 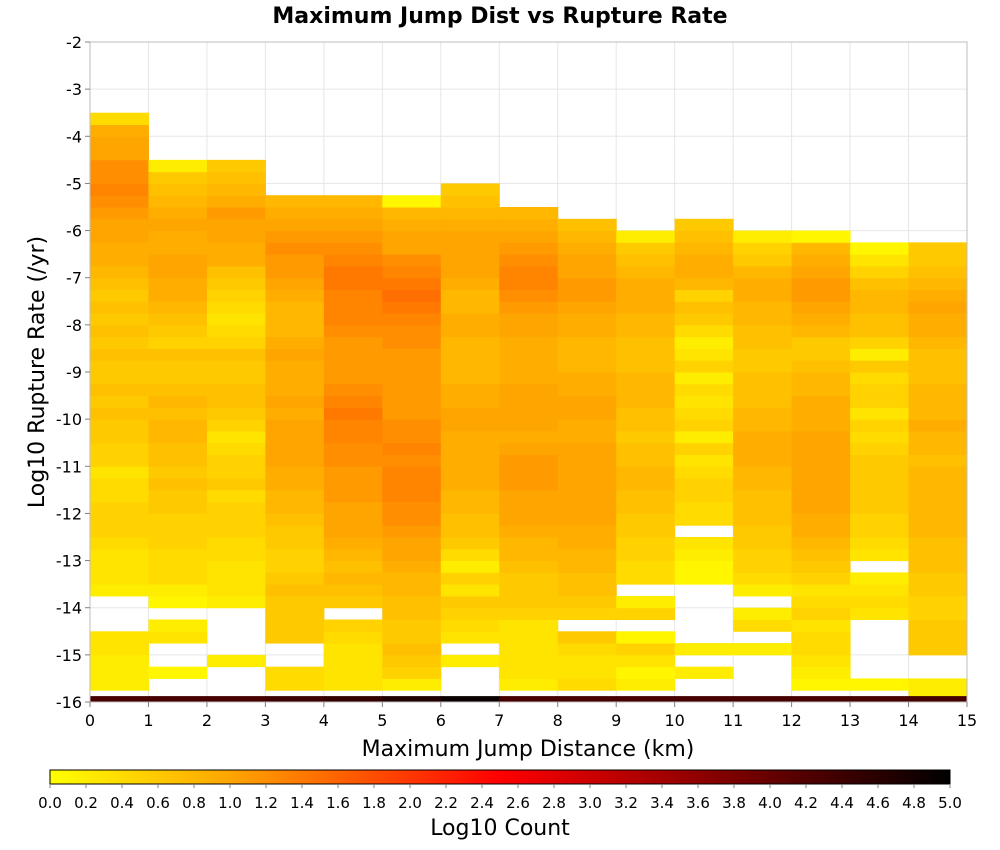 I want to click on colorbar-tick-label: 5.0, so click(x=950, y=803).